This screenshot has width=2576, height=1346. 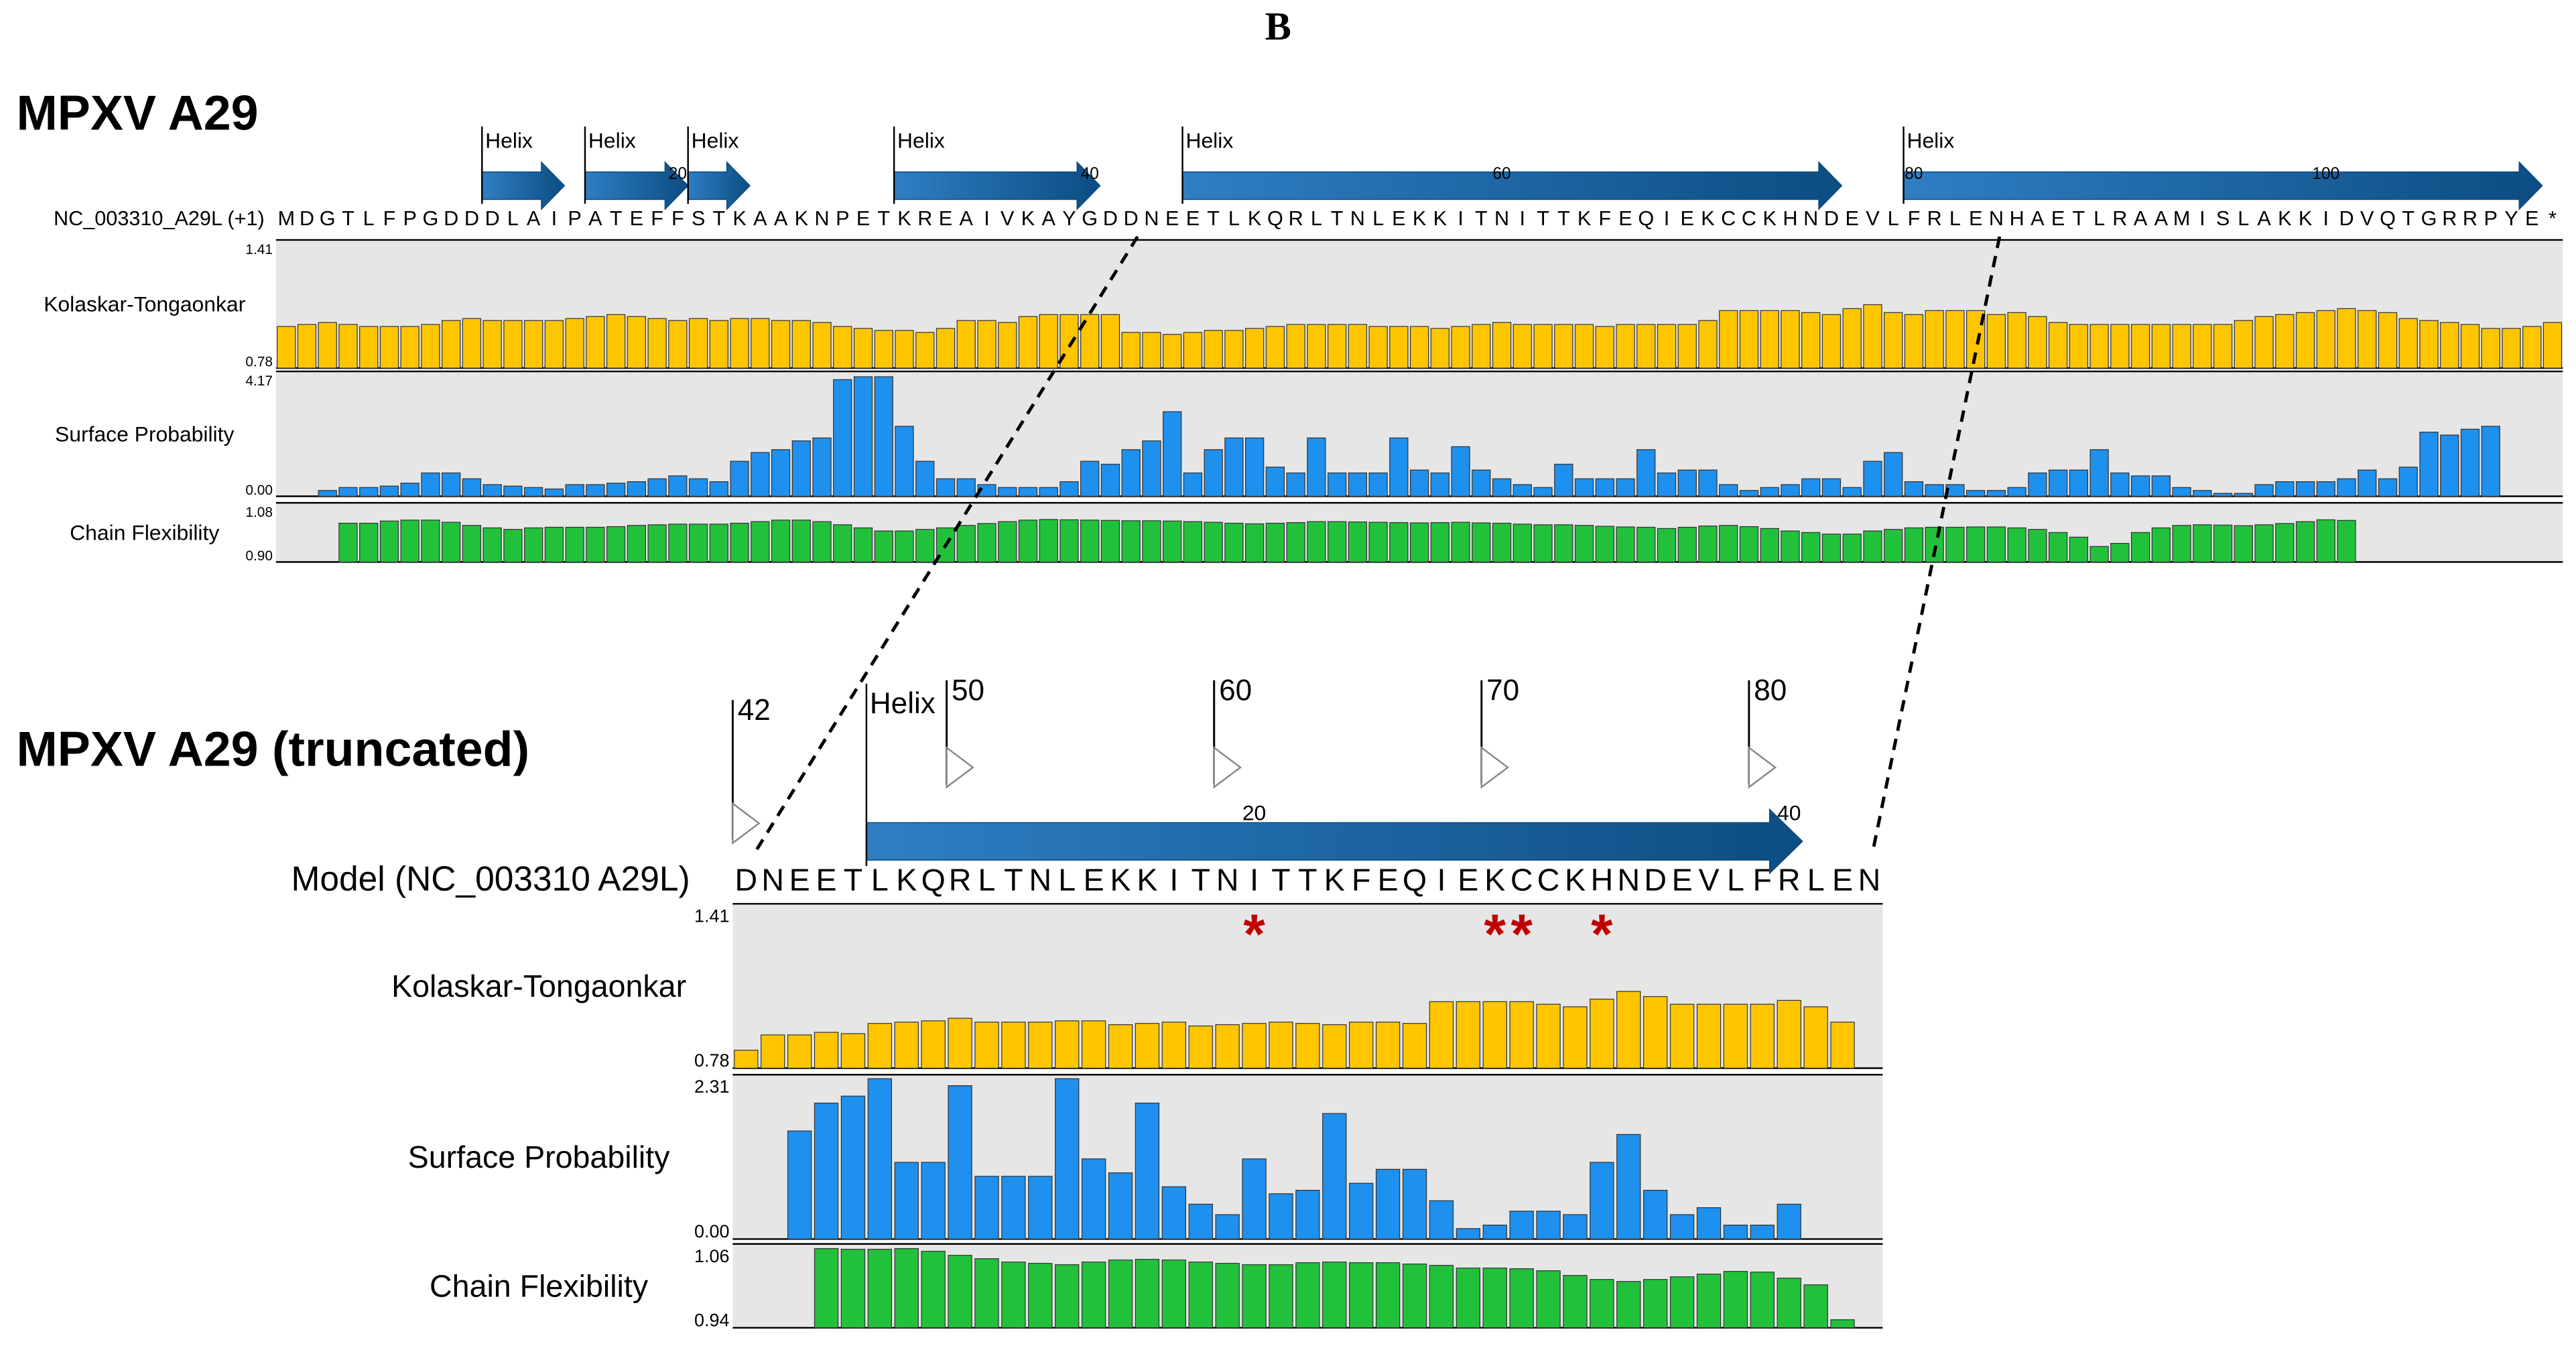 What do you see at coordinates (2017, 218) in the screenshot?
I see `residue-letter: H` at bounding box center [2017, 218].